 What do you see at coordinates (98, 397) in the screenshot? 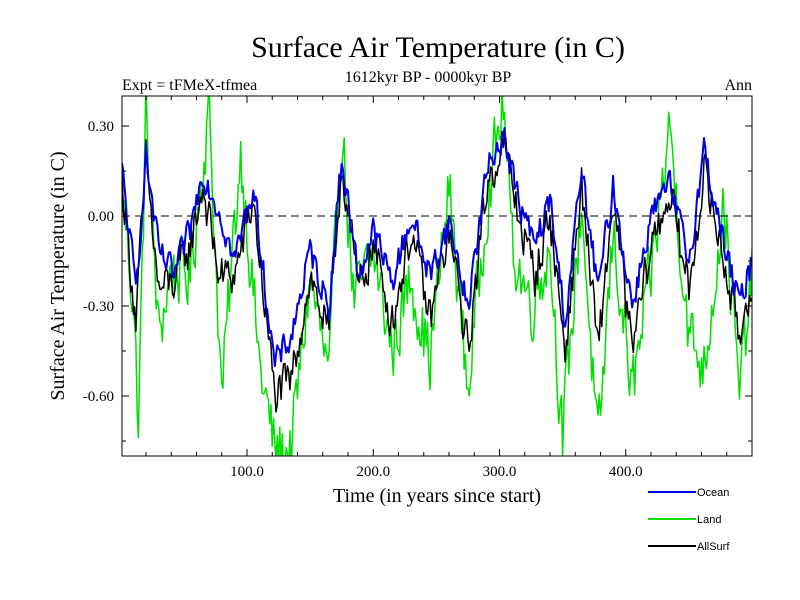
I see `y-tick-label: -0.60` at bounding box center [98, 397].